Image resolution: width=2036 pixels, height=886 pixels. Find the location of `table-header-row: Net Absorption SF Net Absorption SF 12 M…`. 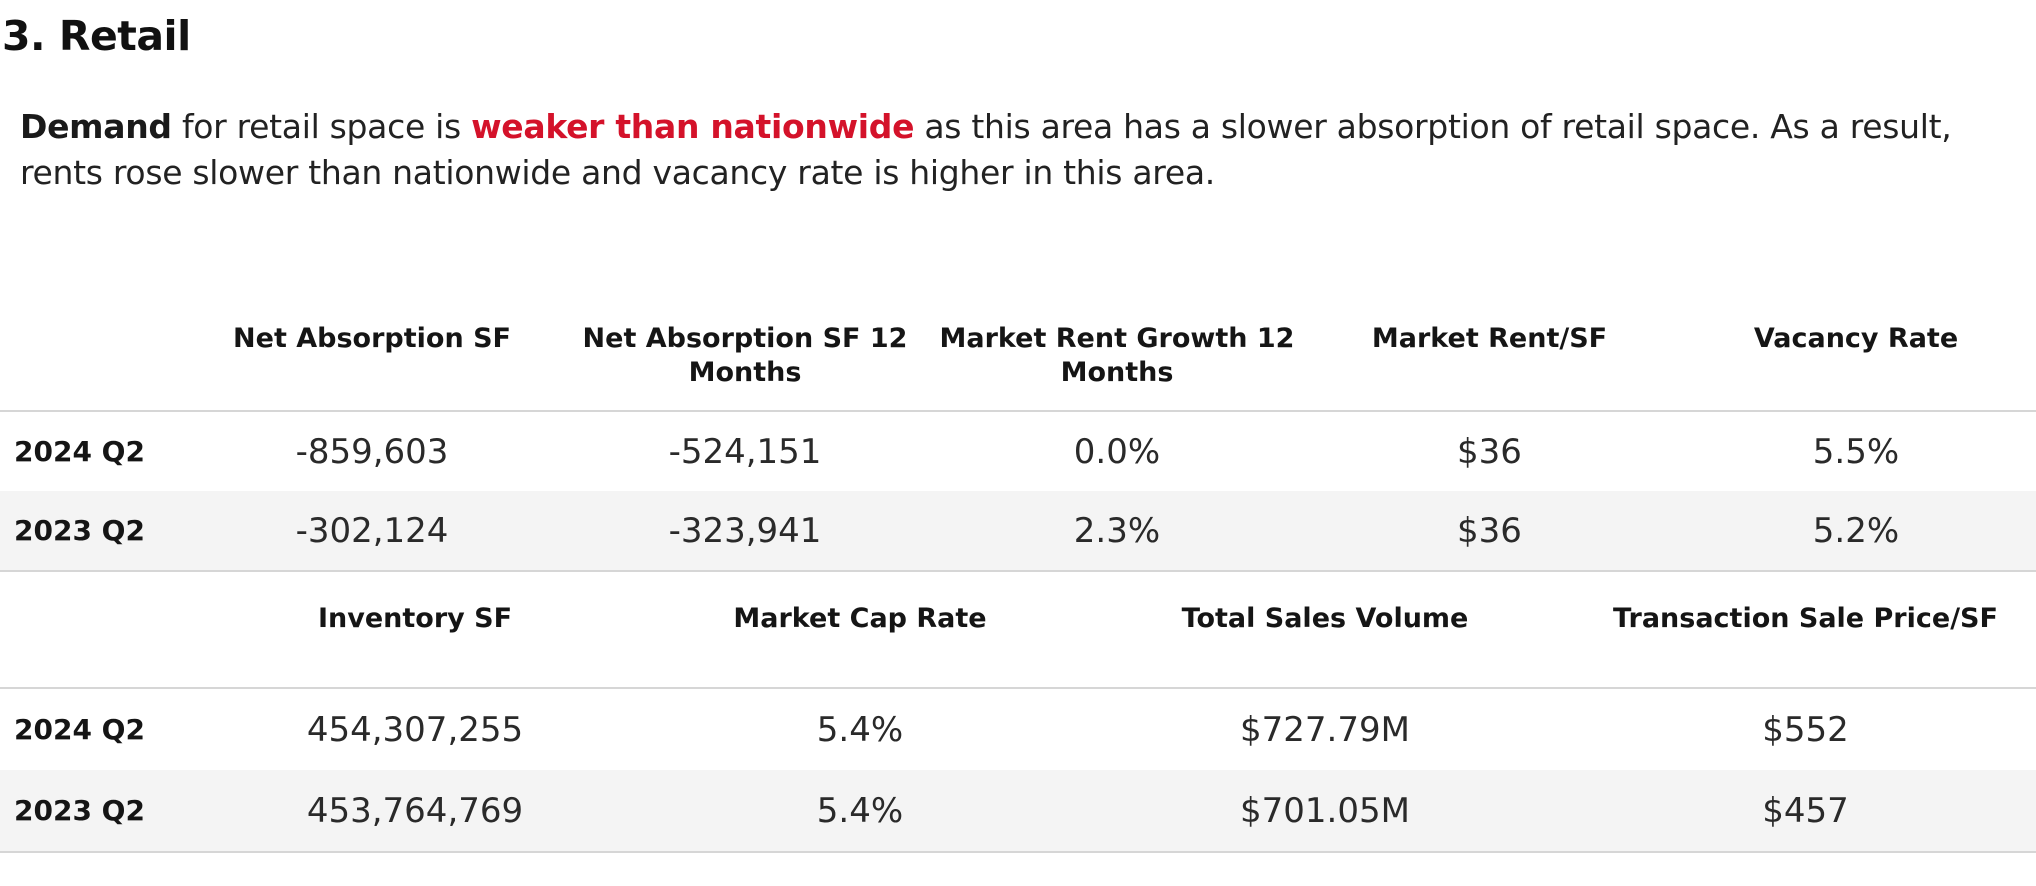

table-header-row: Net Absorption SF Net Absorption SF 12 M… is located at coordinates (1018, 364).